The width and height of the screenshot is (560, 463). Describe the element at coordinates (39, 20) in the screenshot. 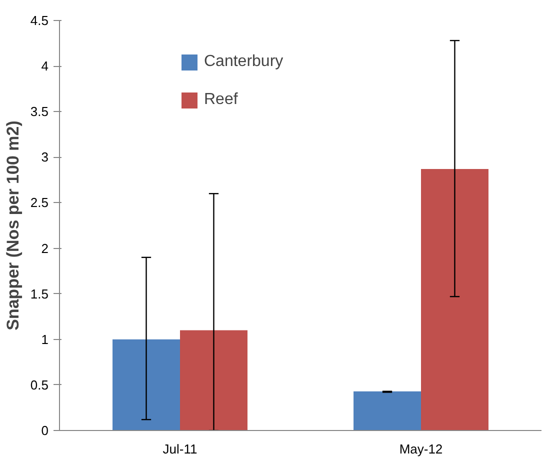

I see `y-tick-label: 4.5` at that location.